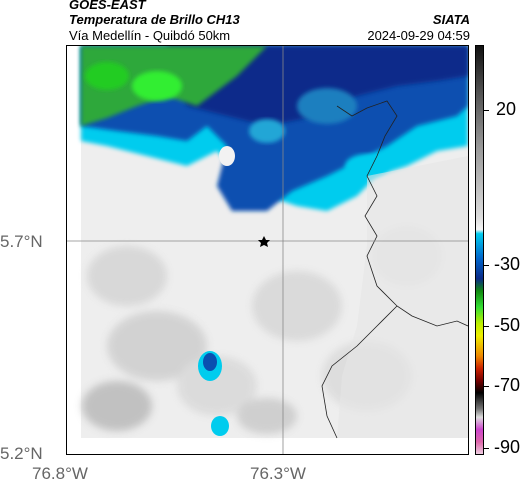  Describe the element at coordinates (154, 19) in the screenshot. I see `product-title: Temperatura de Brillo CH13` at that location.